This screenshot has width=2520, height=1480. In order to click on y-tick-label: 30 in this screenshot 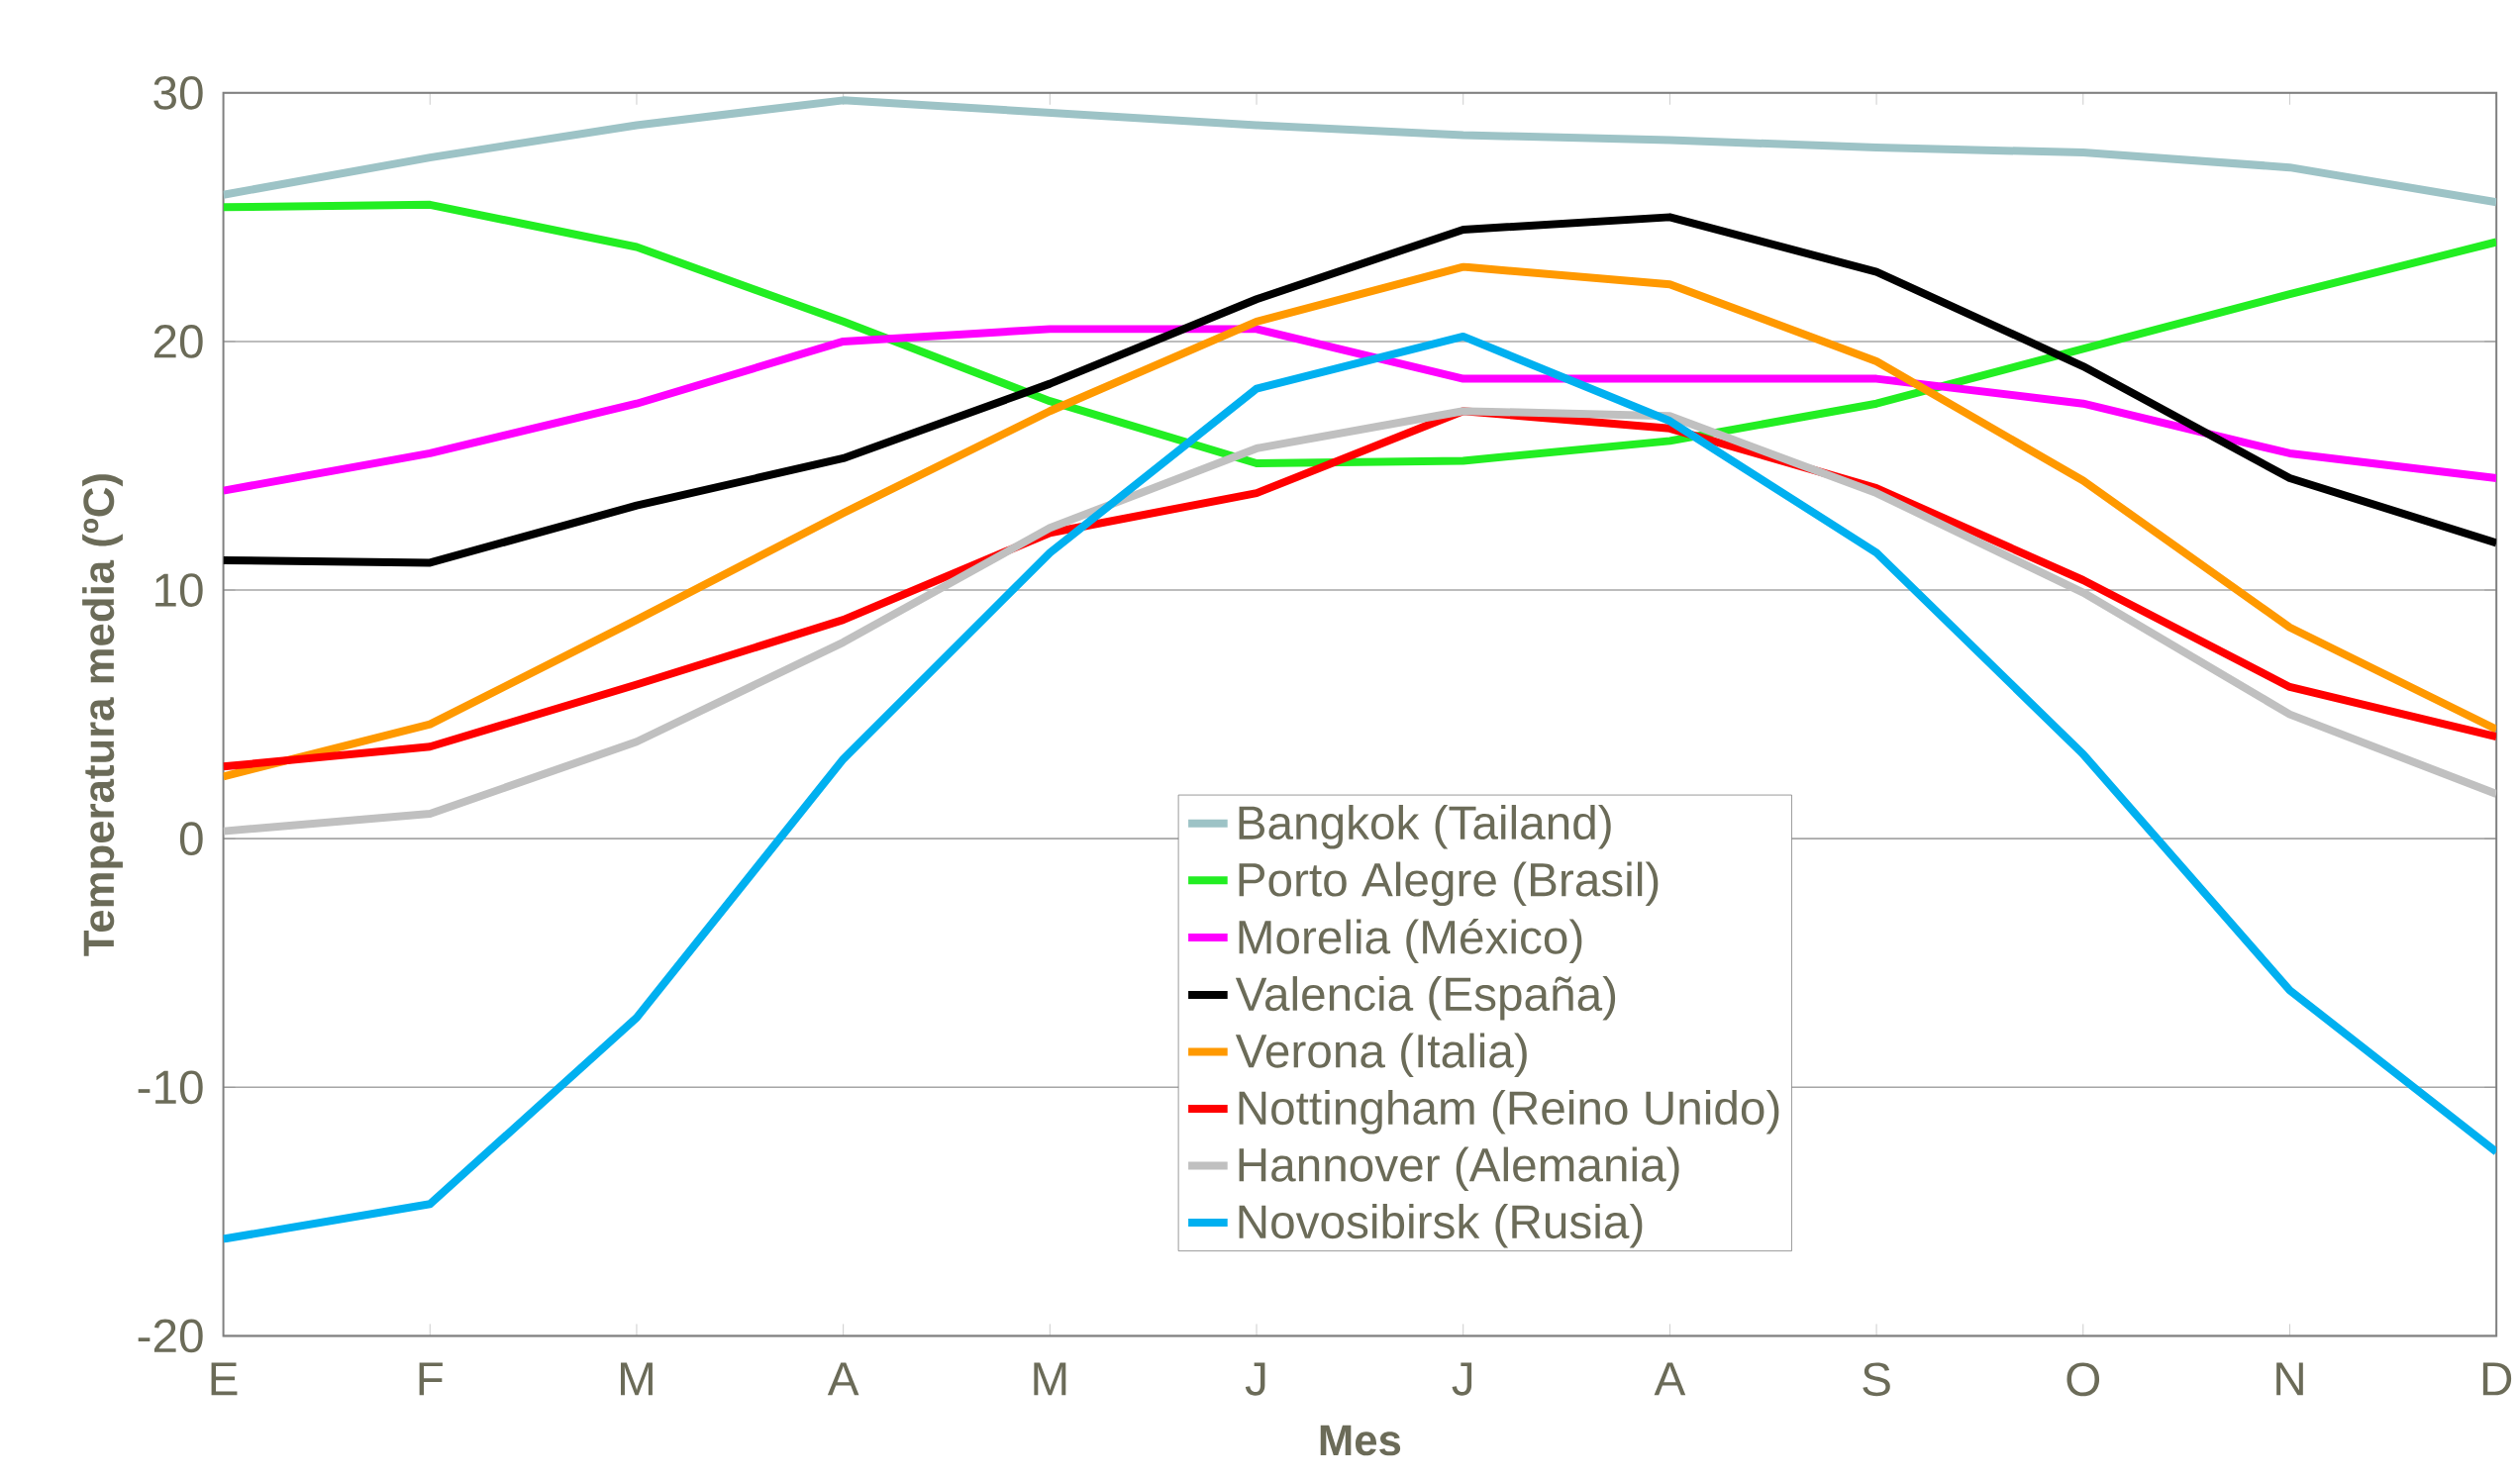, I will do `click(178, 92)`.